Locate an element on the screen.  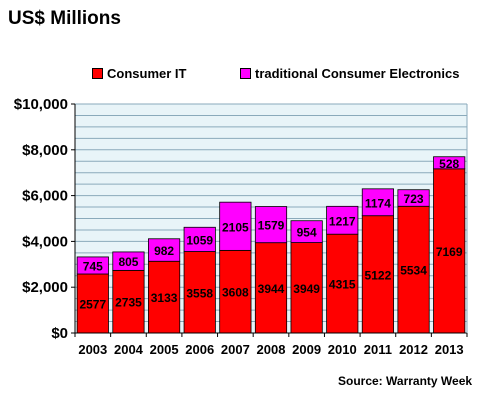
legend-label-traditional-ce: traditional Consumer Electronics is located at coordinates (357, 73).